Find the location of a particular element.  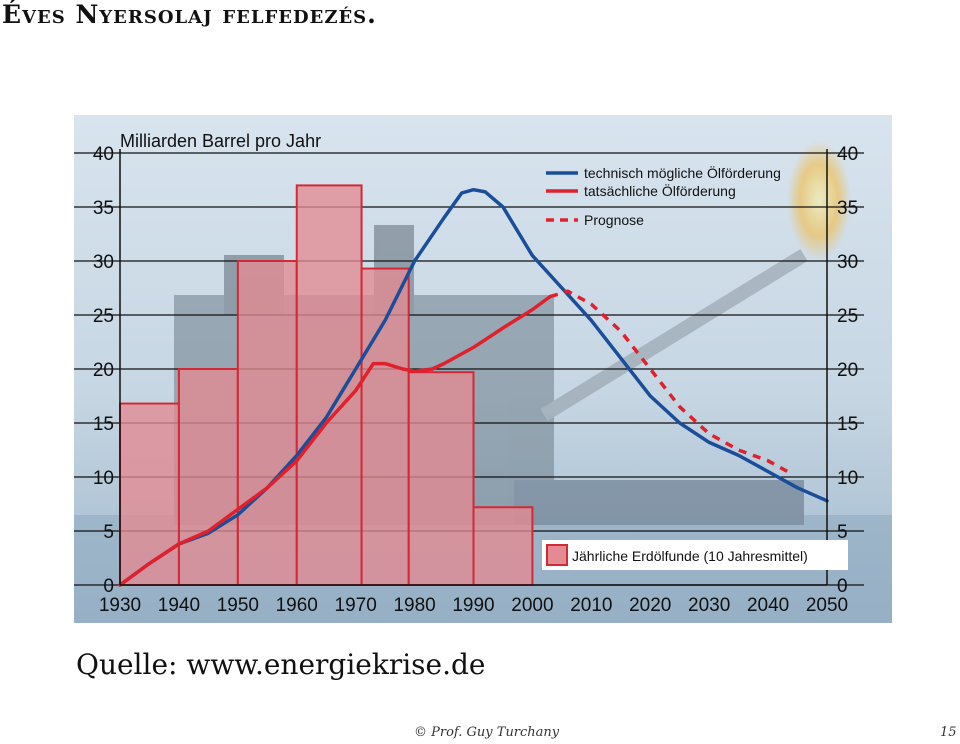

y-ticks-left: 0 5 10 15 20 25 30 35 40 is located at coordinates (103, 370).